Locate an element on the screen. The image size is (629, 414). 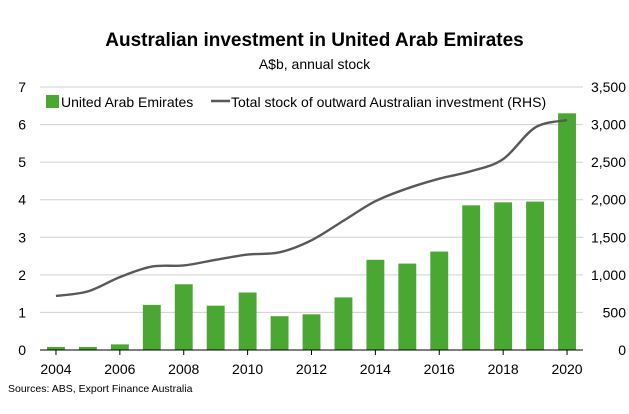
right-axis-tick-label: 0 is located at coordinates (622, 350).